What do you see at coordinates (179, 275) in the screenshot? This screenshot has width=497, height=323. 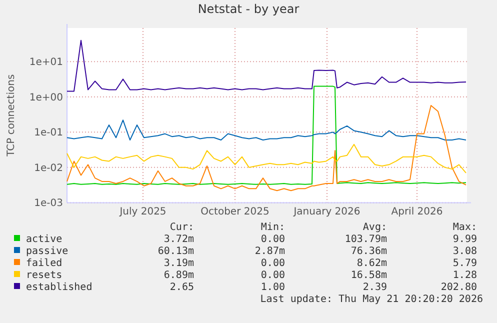 I see `text: 6.89m` at bounding box center [179, 275].